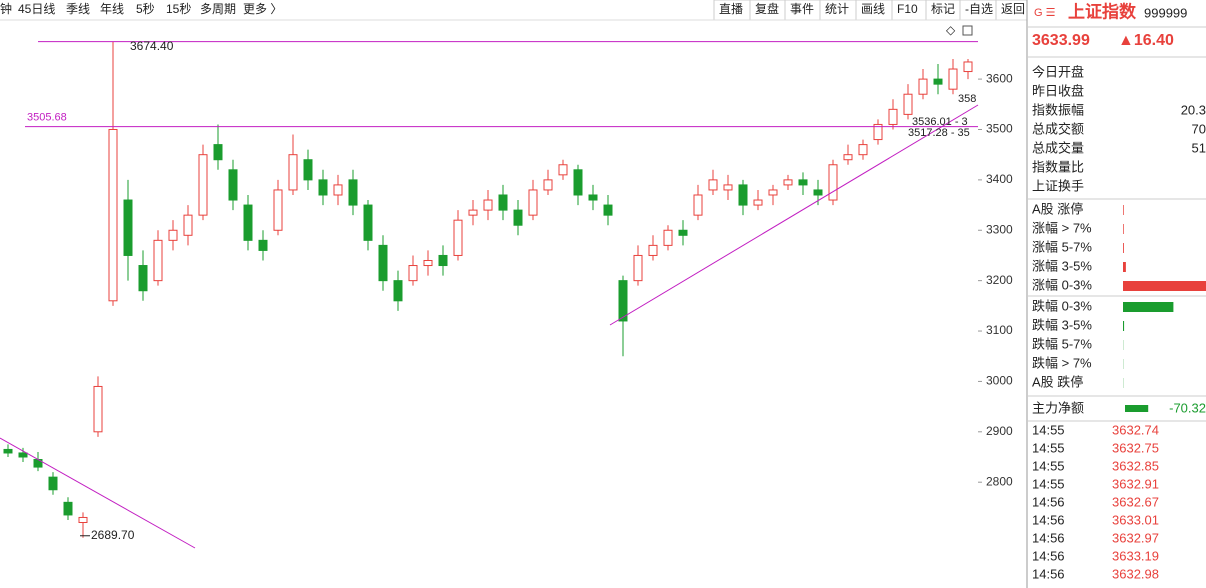 The width and height of the screenshot is (1206, 588). What do you see at coordinates (943, 9) in the screenshot?
I see `toolbar-button-label: 标记` at bounding box center [943, 9].